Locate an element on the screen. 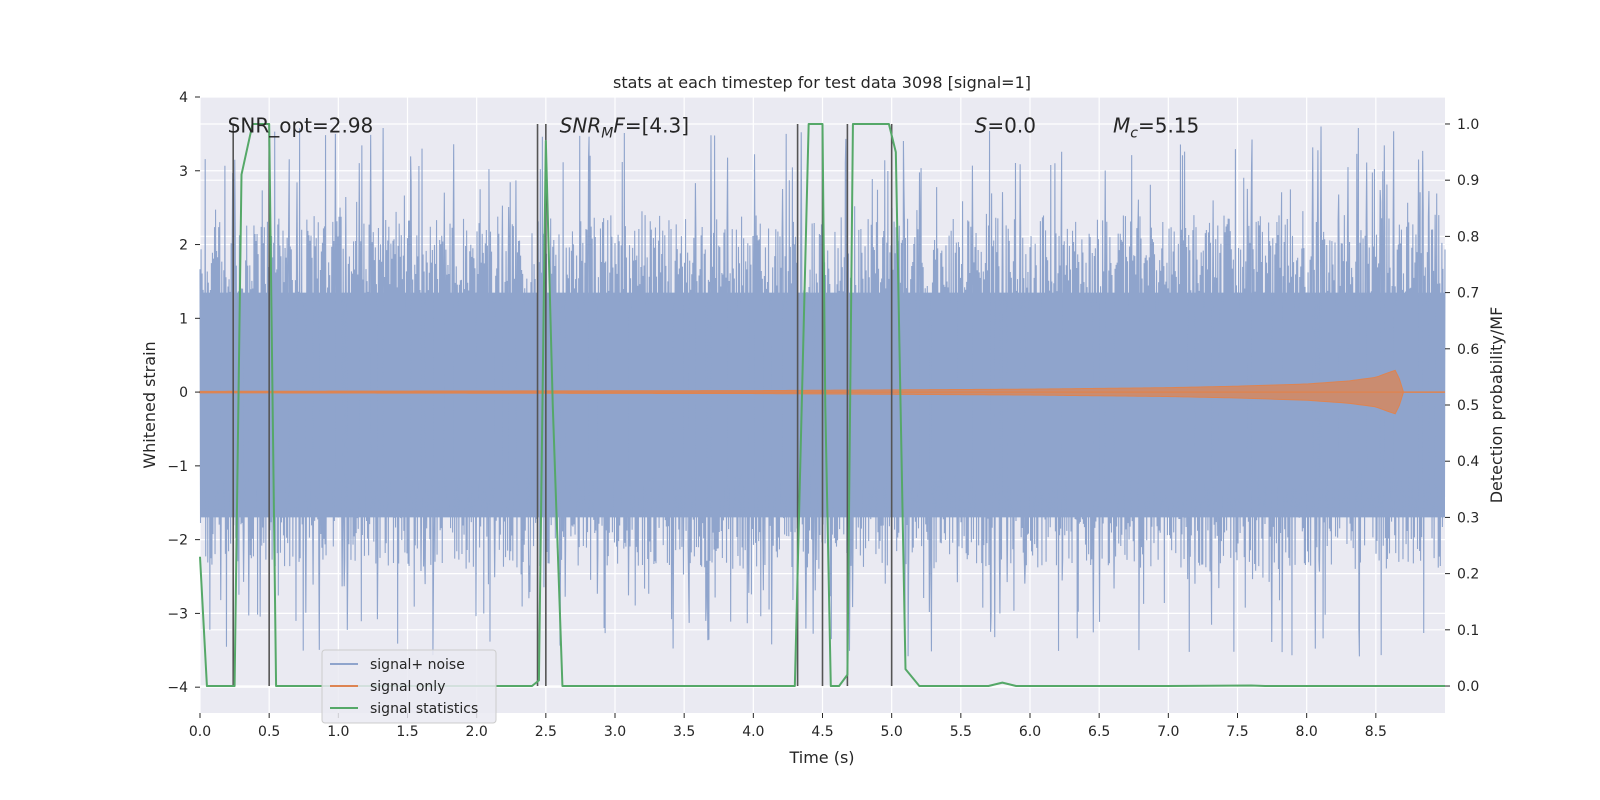  x-tick-label-13: 6.5 is located at coordinates (1099, 732).